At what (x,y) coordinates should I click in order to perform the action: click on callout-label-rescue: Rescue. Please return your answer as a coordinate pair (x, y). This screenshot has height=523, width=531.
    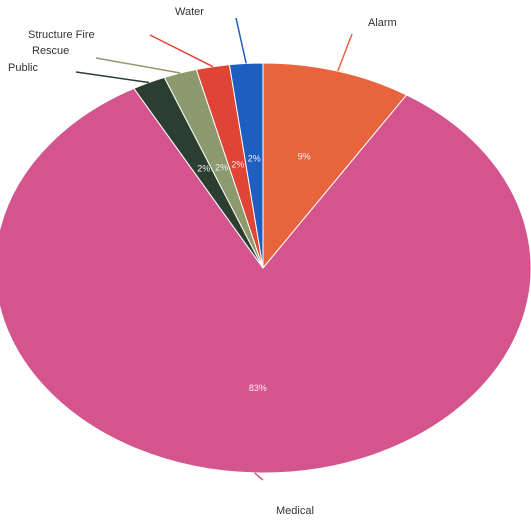
    Looking at the image, I should click on (50, 51).